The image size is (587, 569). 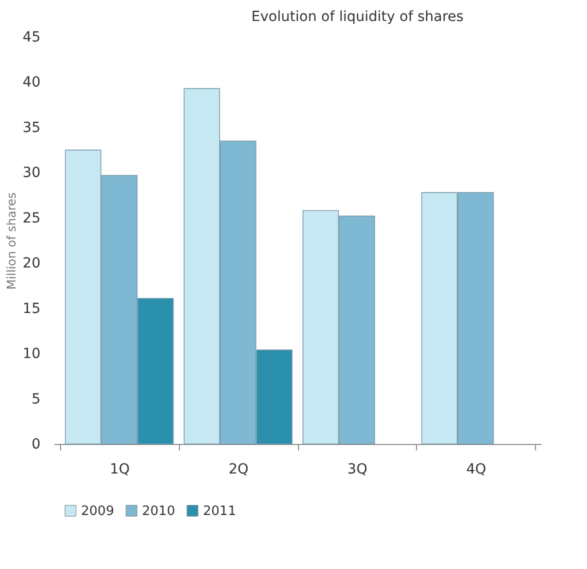 What do you see at coordinates (357, 17) in the screenshot?
I see `chart-title: Evolution of liquidity of shares` at bounding box center [357, 17].